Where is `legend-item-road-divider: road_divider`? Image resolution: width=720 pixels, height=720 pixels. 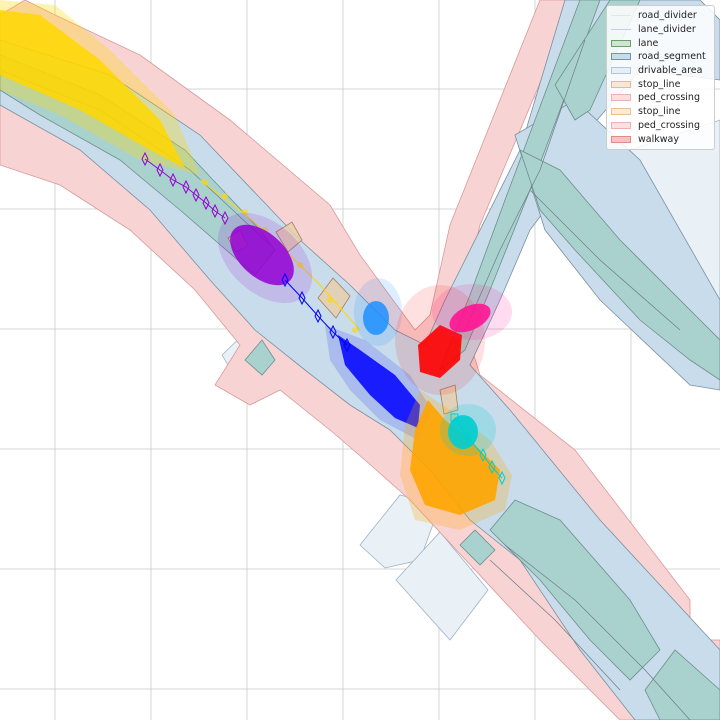
legend-item-road-divider: road_divider is located at coordinates (661, 16).